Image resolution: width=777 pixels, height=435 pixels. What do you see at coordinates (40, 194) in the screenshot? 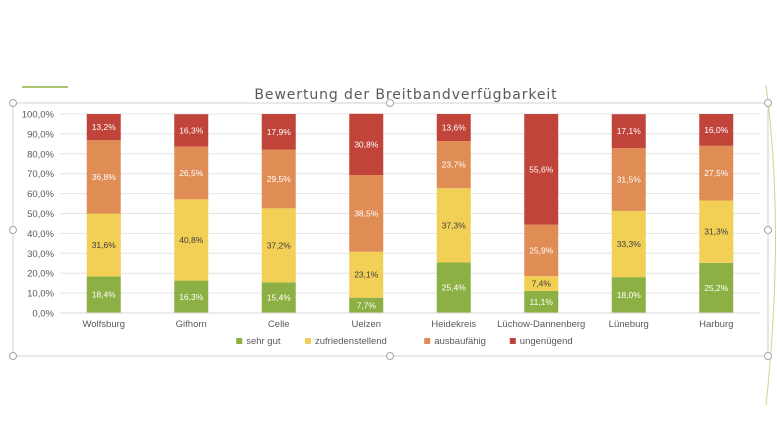
I see `y-tick-label: 60,0%` at bounding box center [40, 194].